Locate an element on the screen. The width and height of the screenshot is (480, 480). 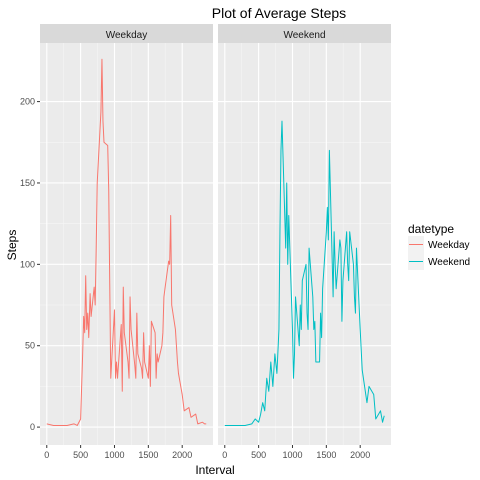
y-tick-label: 100 is located at coordinates (27, 264).